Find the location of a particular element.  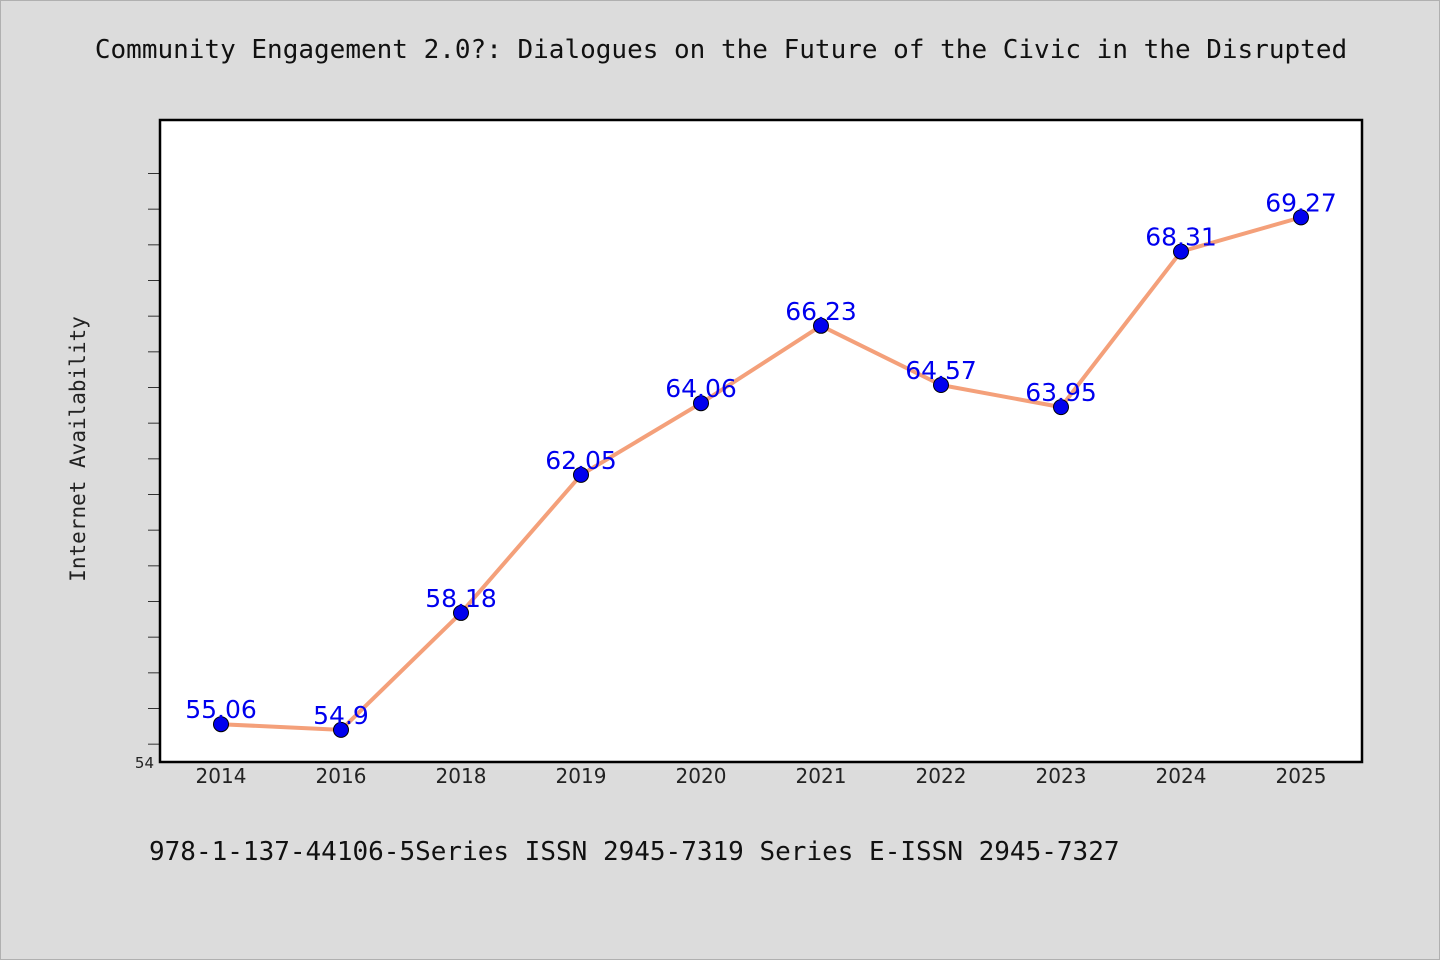

x-axis-tick-labels: 2014 2016 2018 2019 2020 2021 2022 2023 2024 2025 is located at coordinates (761, 776).